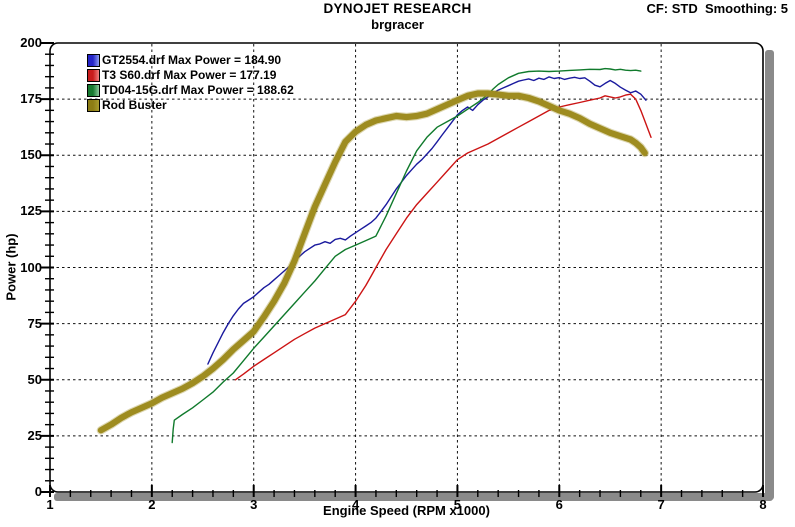 This screenshot has width=795, height=527. Describe the element at coordinates (34, 323) in the screenshot. I see `y-tick-label: 75` at that location.